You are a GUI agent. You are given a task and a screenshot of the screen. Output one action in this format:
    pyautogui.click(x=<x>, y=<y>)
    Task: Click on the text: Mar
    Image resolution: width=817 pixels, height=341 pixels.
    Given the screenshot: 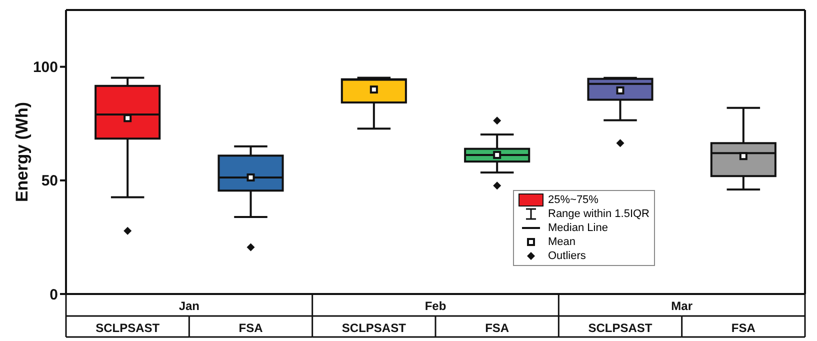 What is the action you would take?
    pyautogui.click(x=682, y=306)
    